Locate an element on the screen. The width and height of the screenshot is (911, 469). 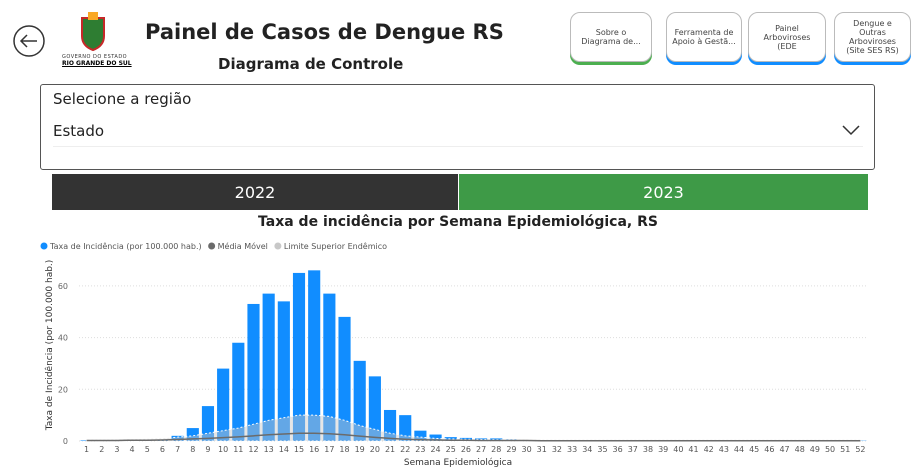
x-tick-label: 22 is located at coordinates (405, 449).